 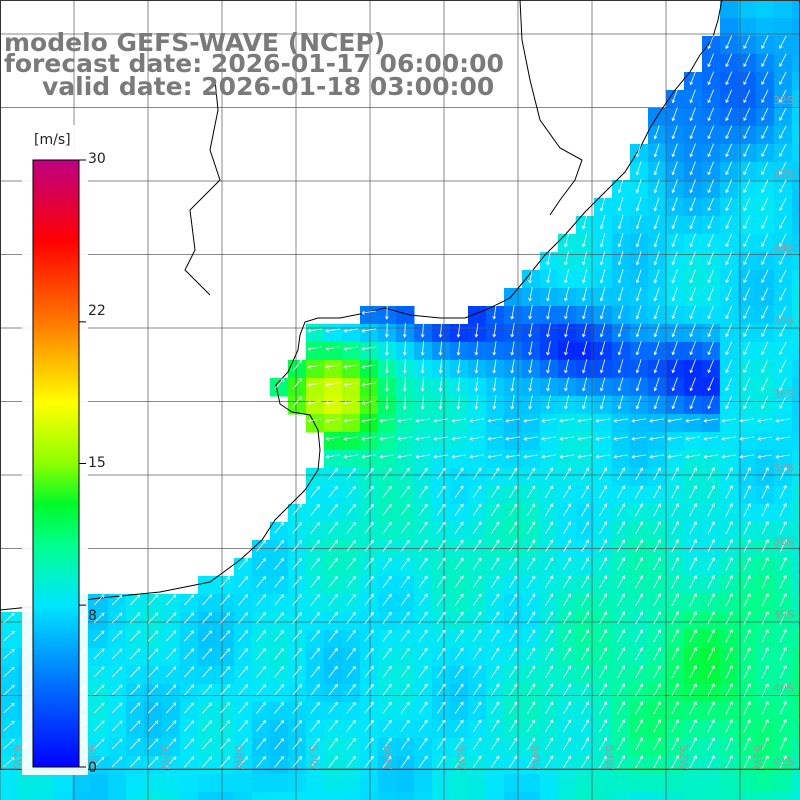 I want to click on lon-label: 60W, so click(x=91, y=757).